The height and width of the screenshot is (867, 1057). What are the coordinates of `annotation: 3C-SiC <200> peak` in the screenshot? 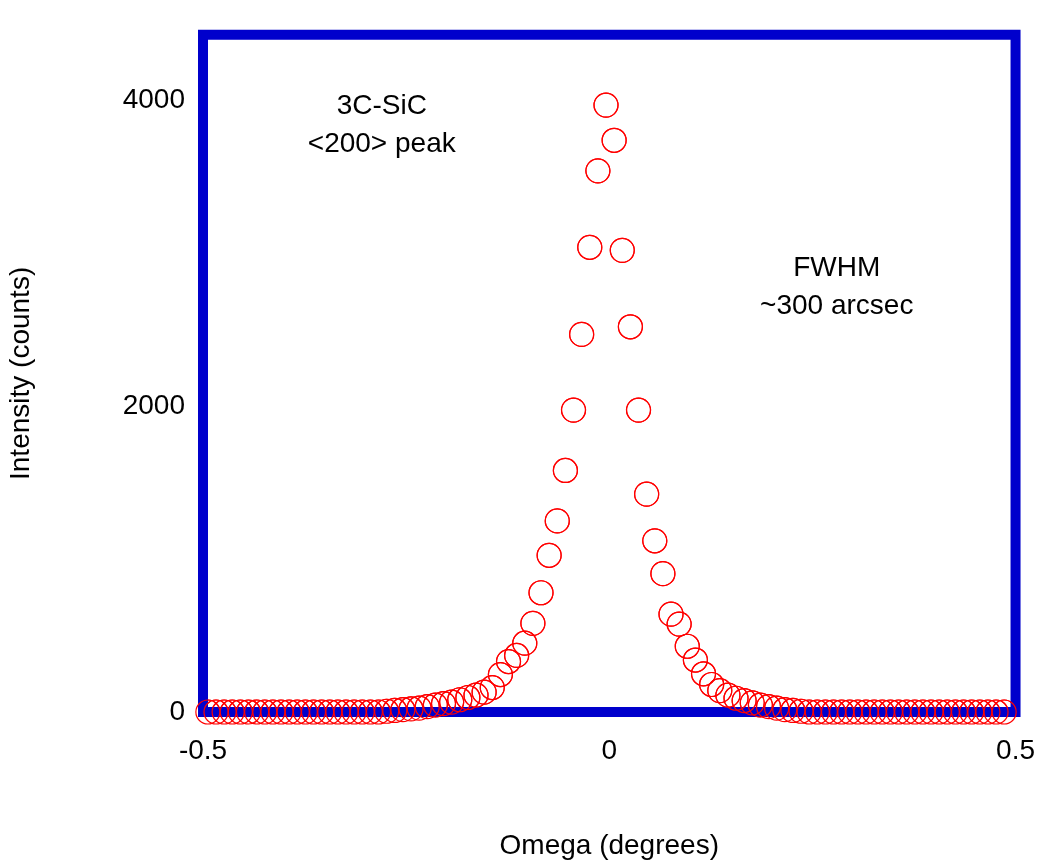 It's located at (382, 123).